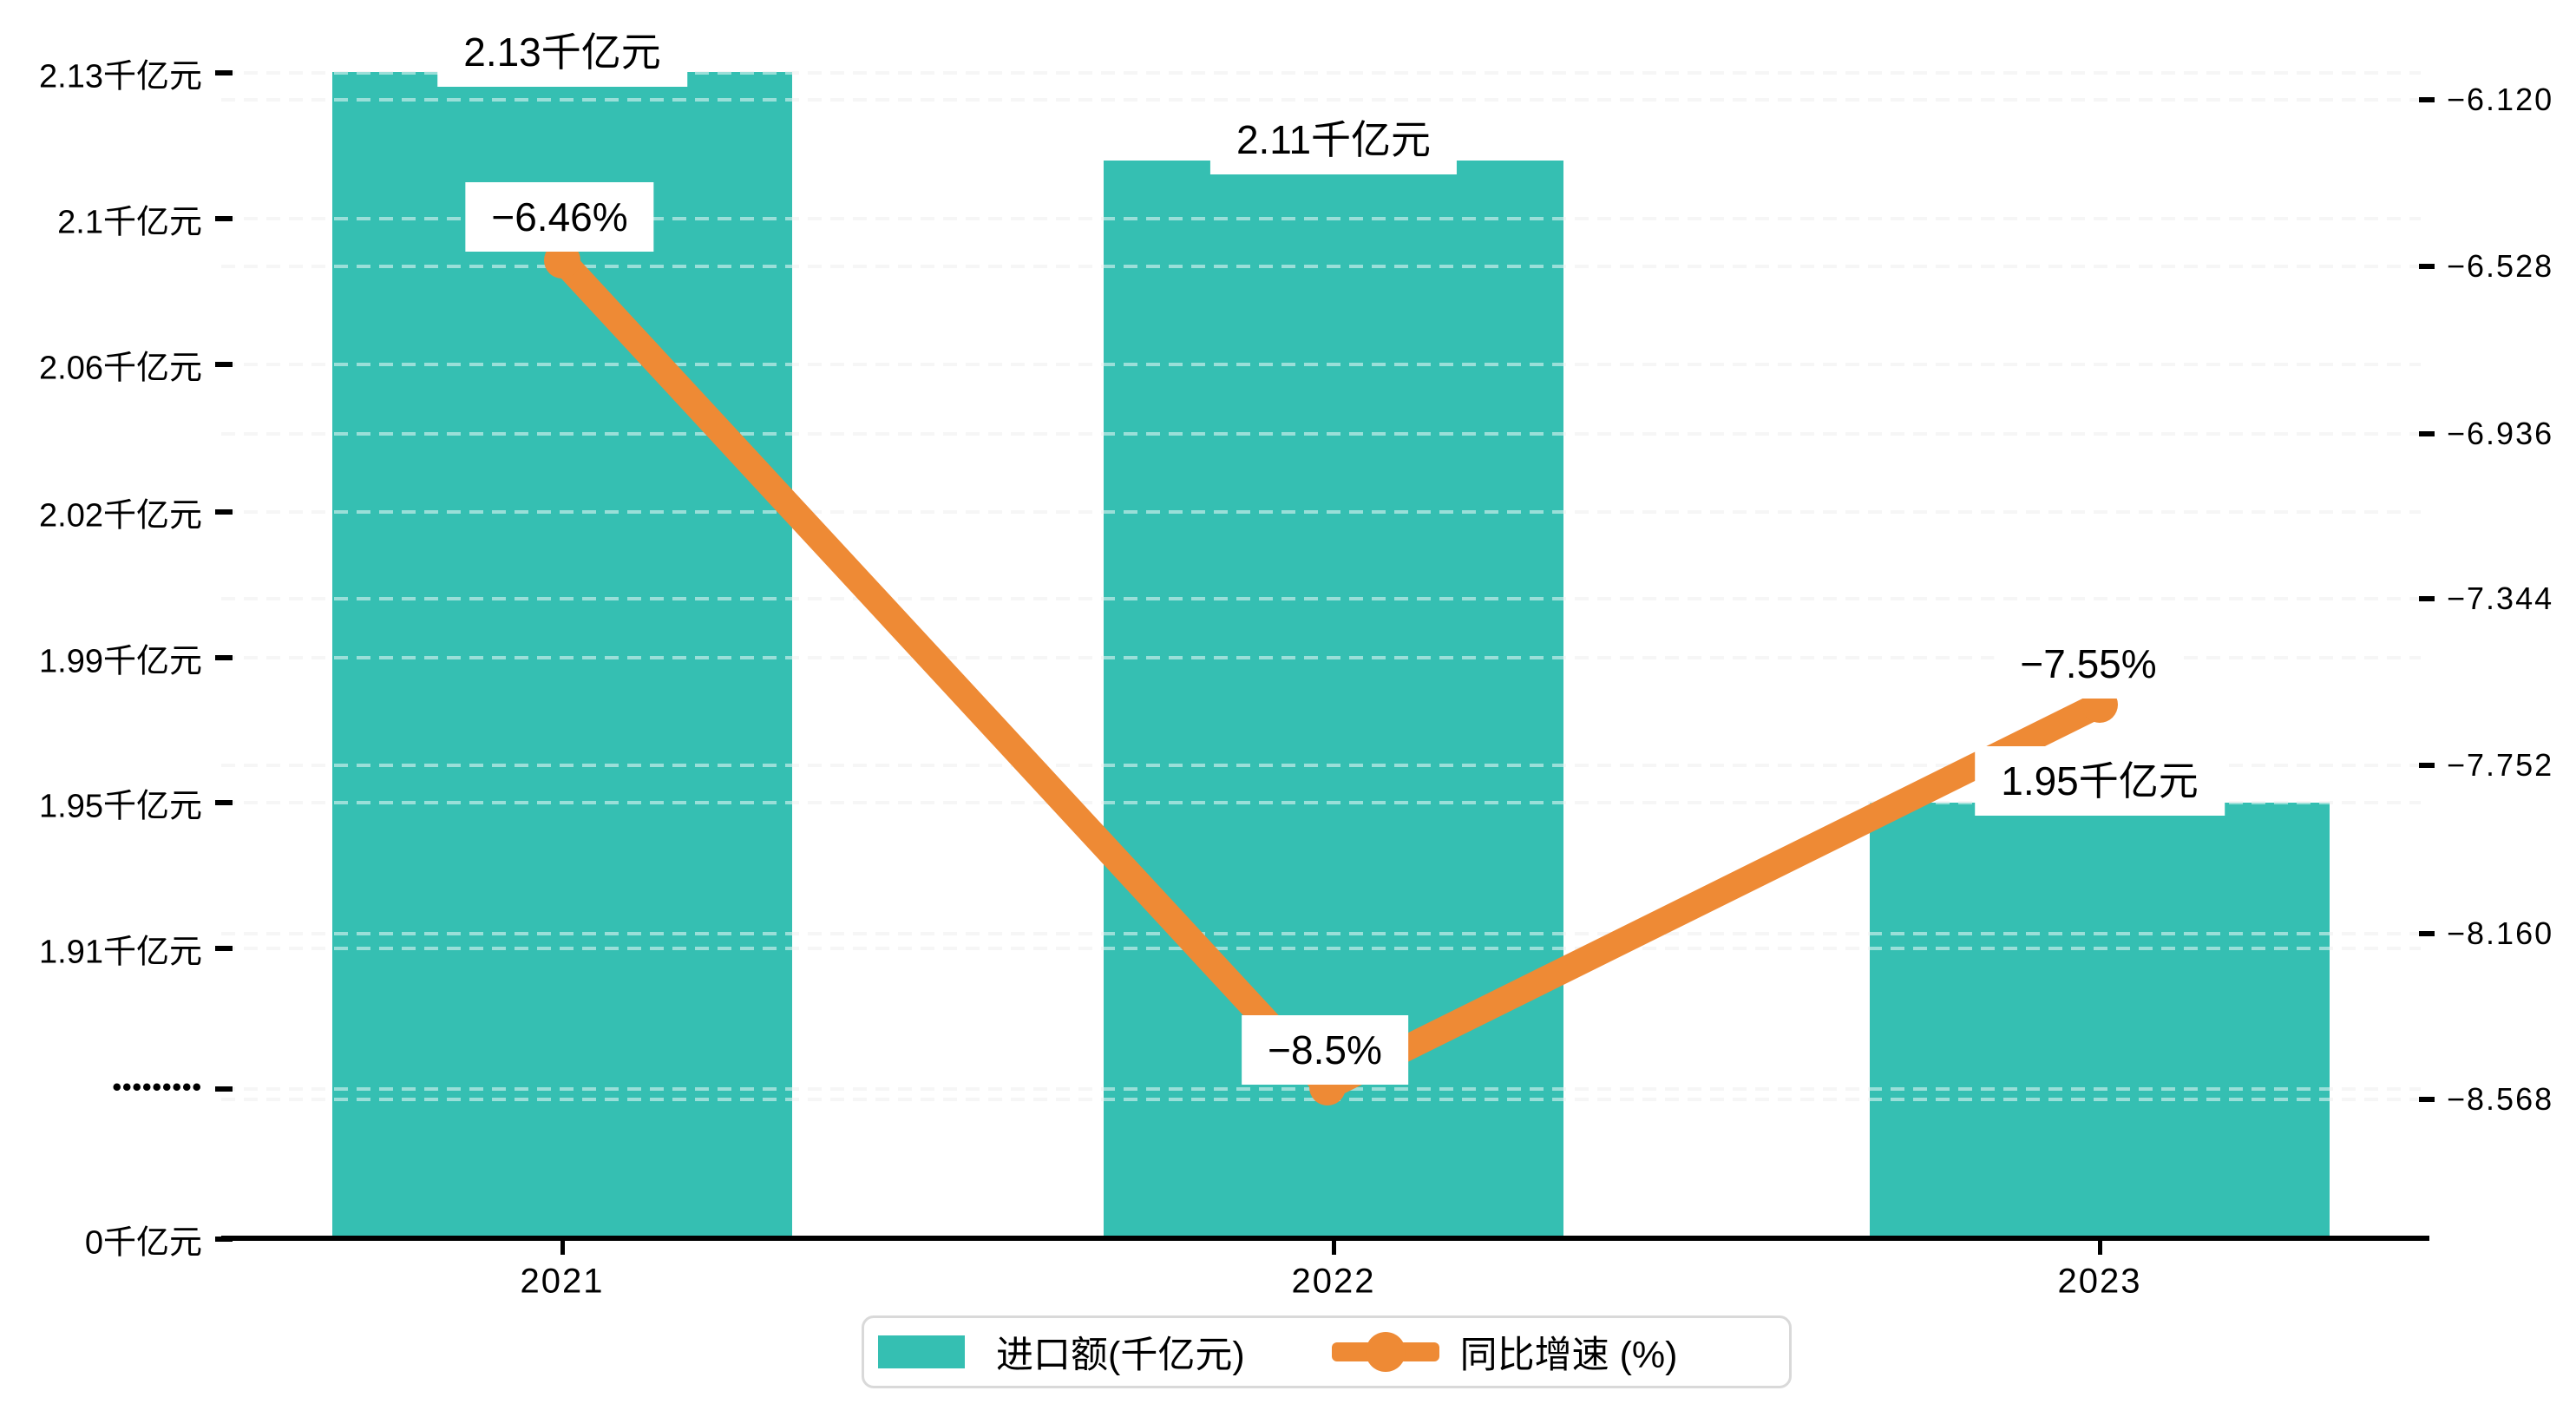 Image resolution: width=2576 pixels, height=1417 pixels. I want to click on left-axis-label: 1.99千亿元, so click(120, 661).